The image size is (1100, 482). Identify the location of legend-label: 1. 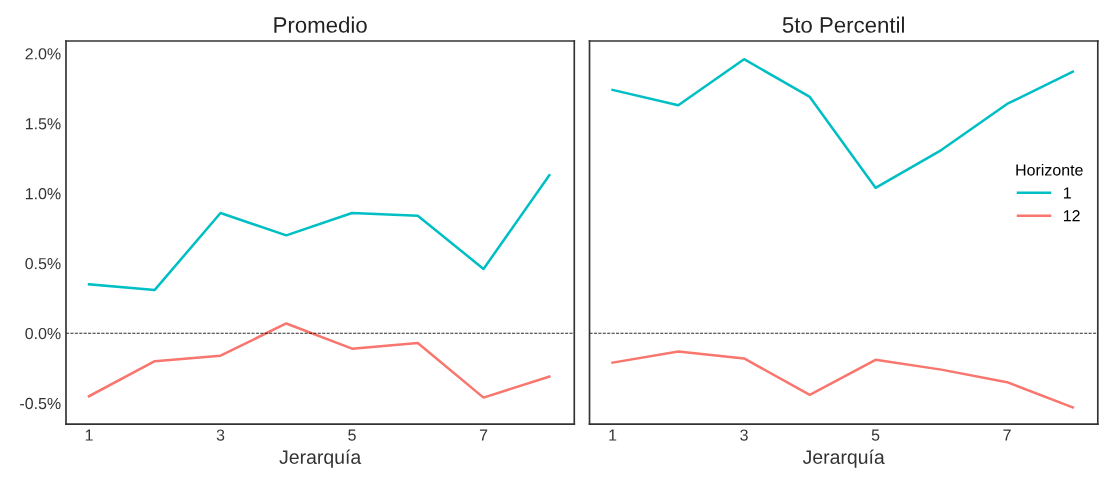
(1067, 193).